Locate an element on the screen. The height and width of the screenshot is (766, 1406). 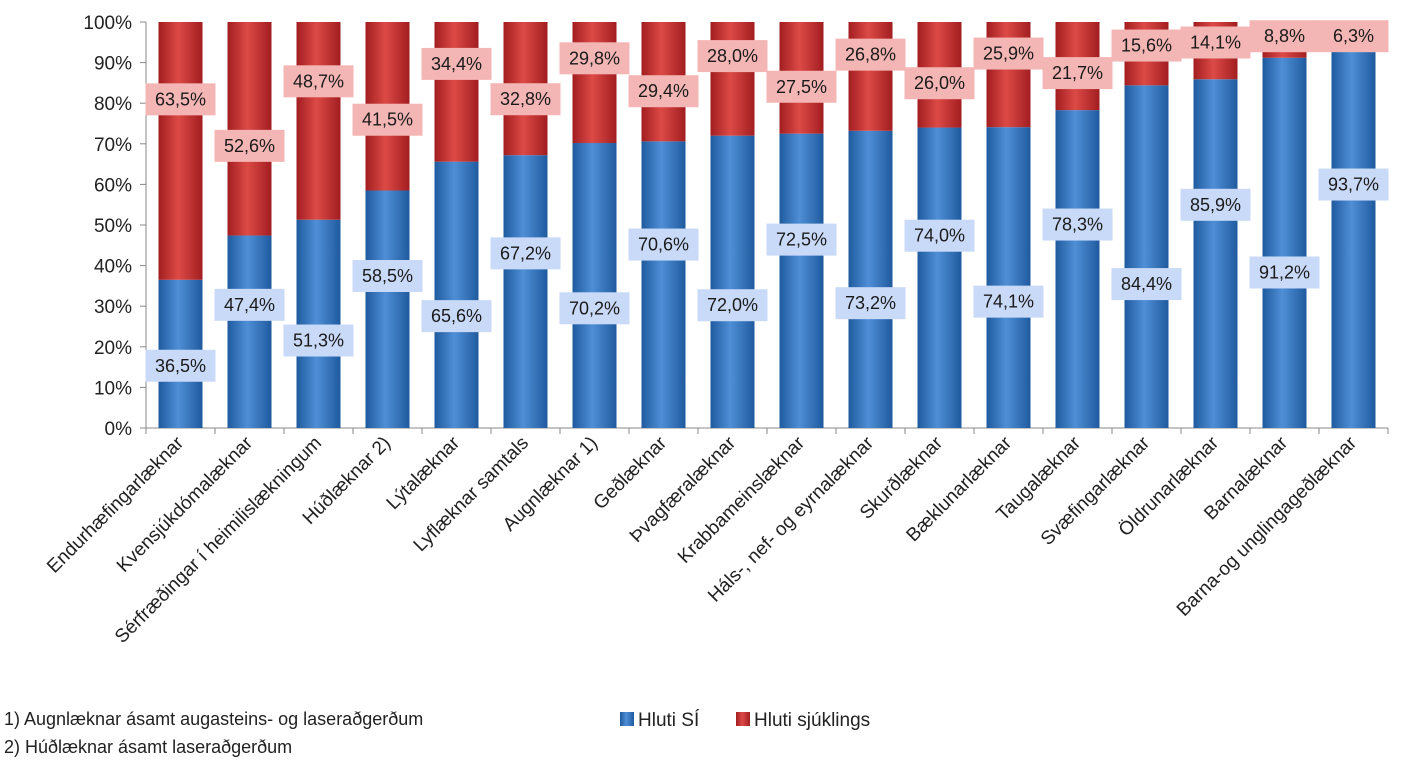
category-label: Endurhæfingarlæknar is located at coordinates (115, 504).